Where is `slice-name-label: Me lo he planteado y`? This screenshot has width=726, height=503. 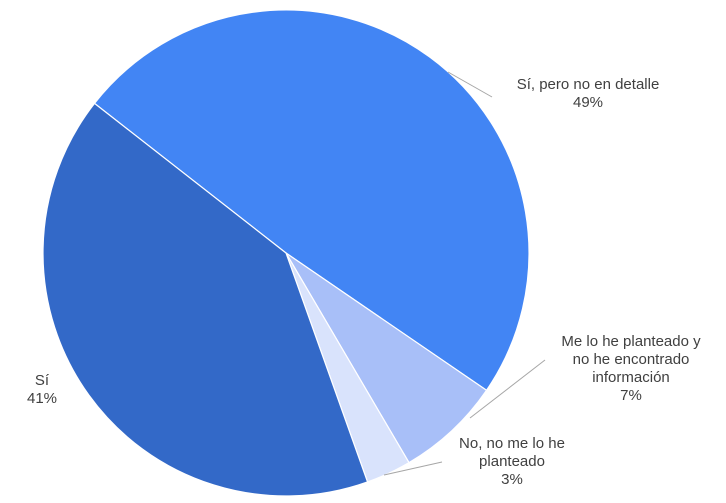 slice-name-label: Me lo he planteado y is located at coordinates (631, 341).